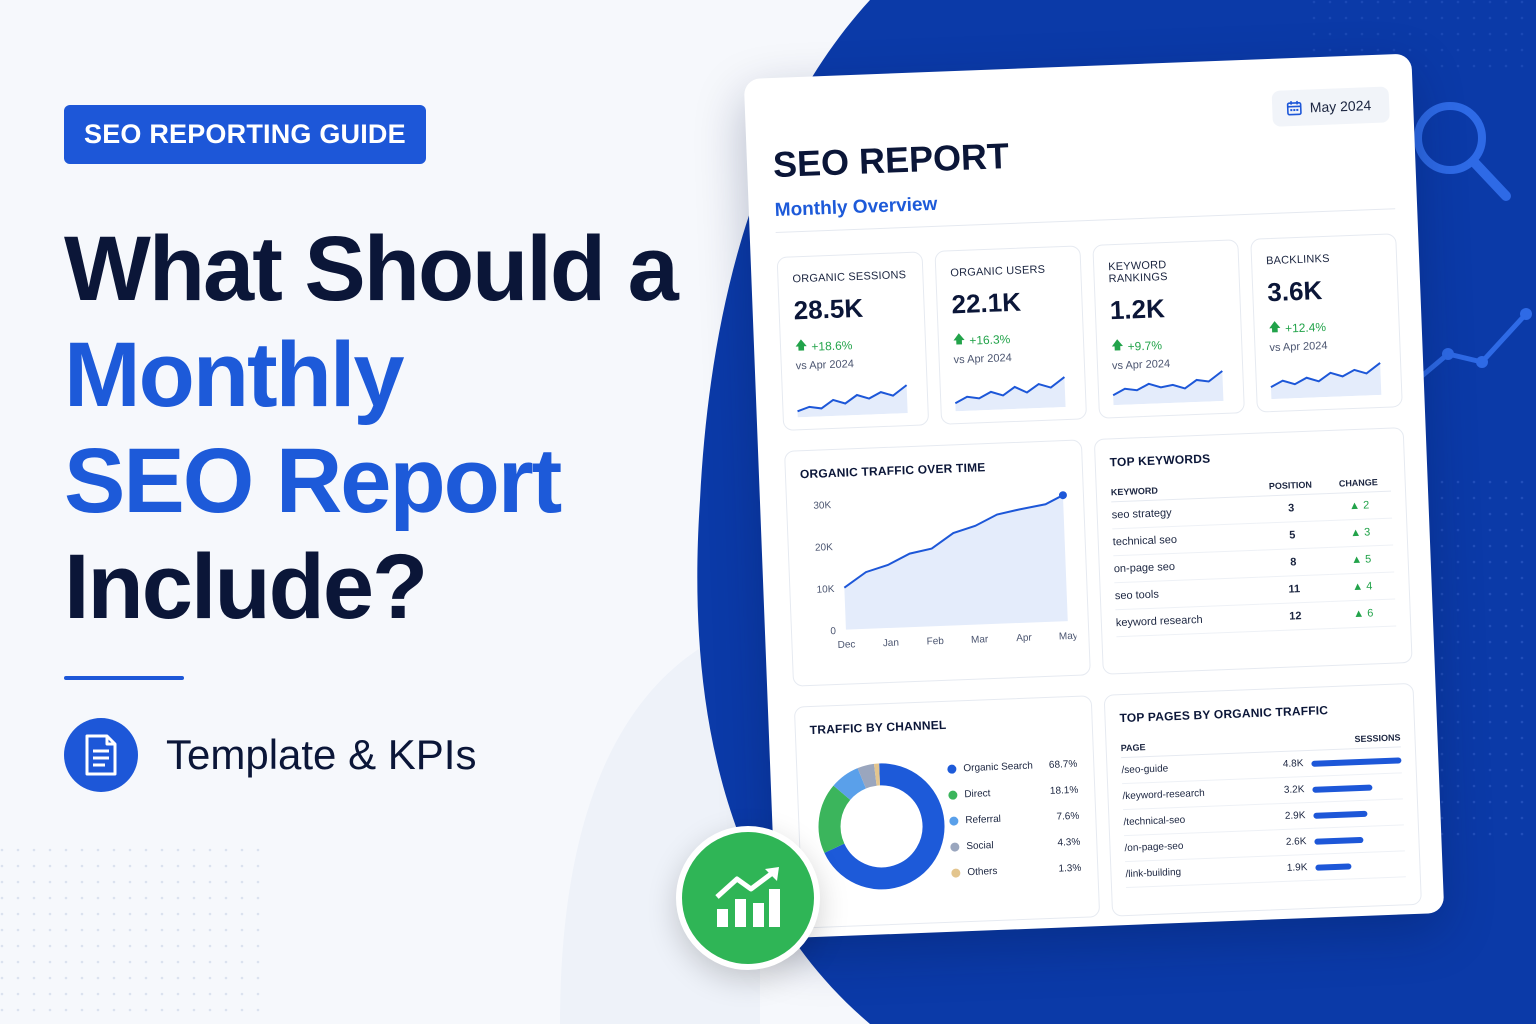 Image resolution: width=1536 pixels, height=1024 pixels. I want to click on change-cell: ▲ 4, so click(1362, 587).